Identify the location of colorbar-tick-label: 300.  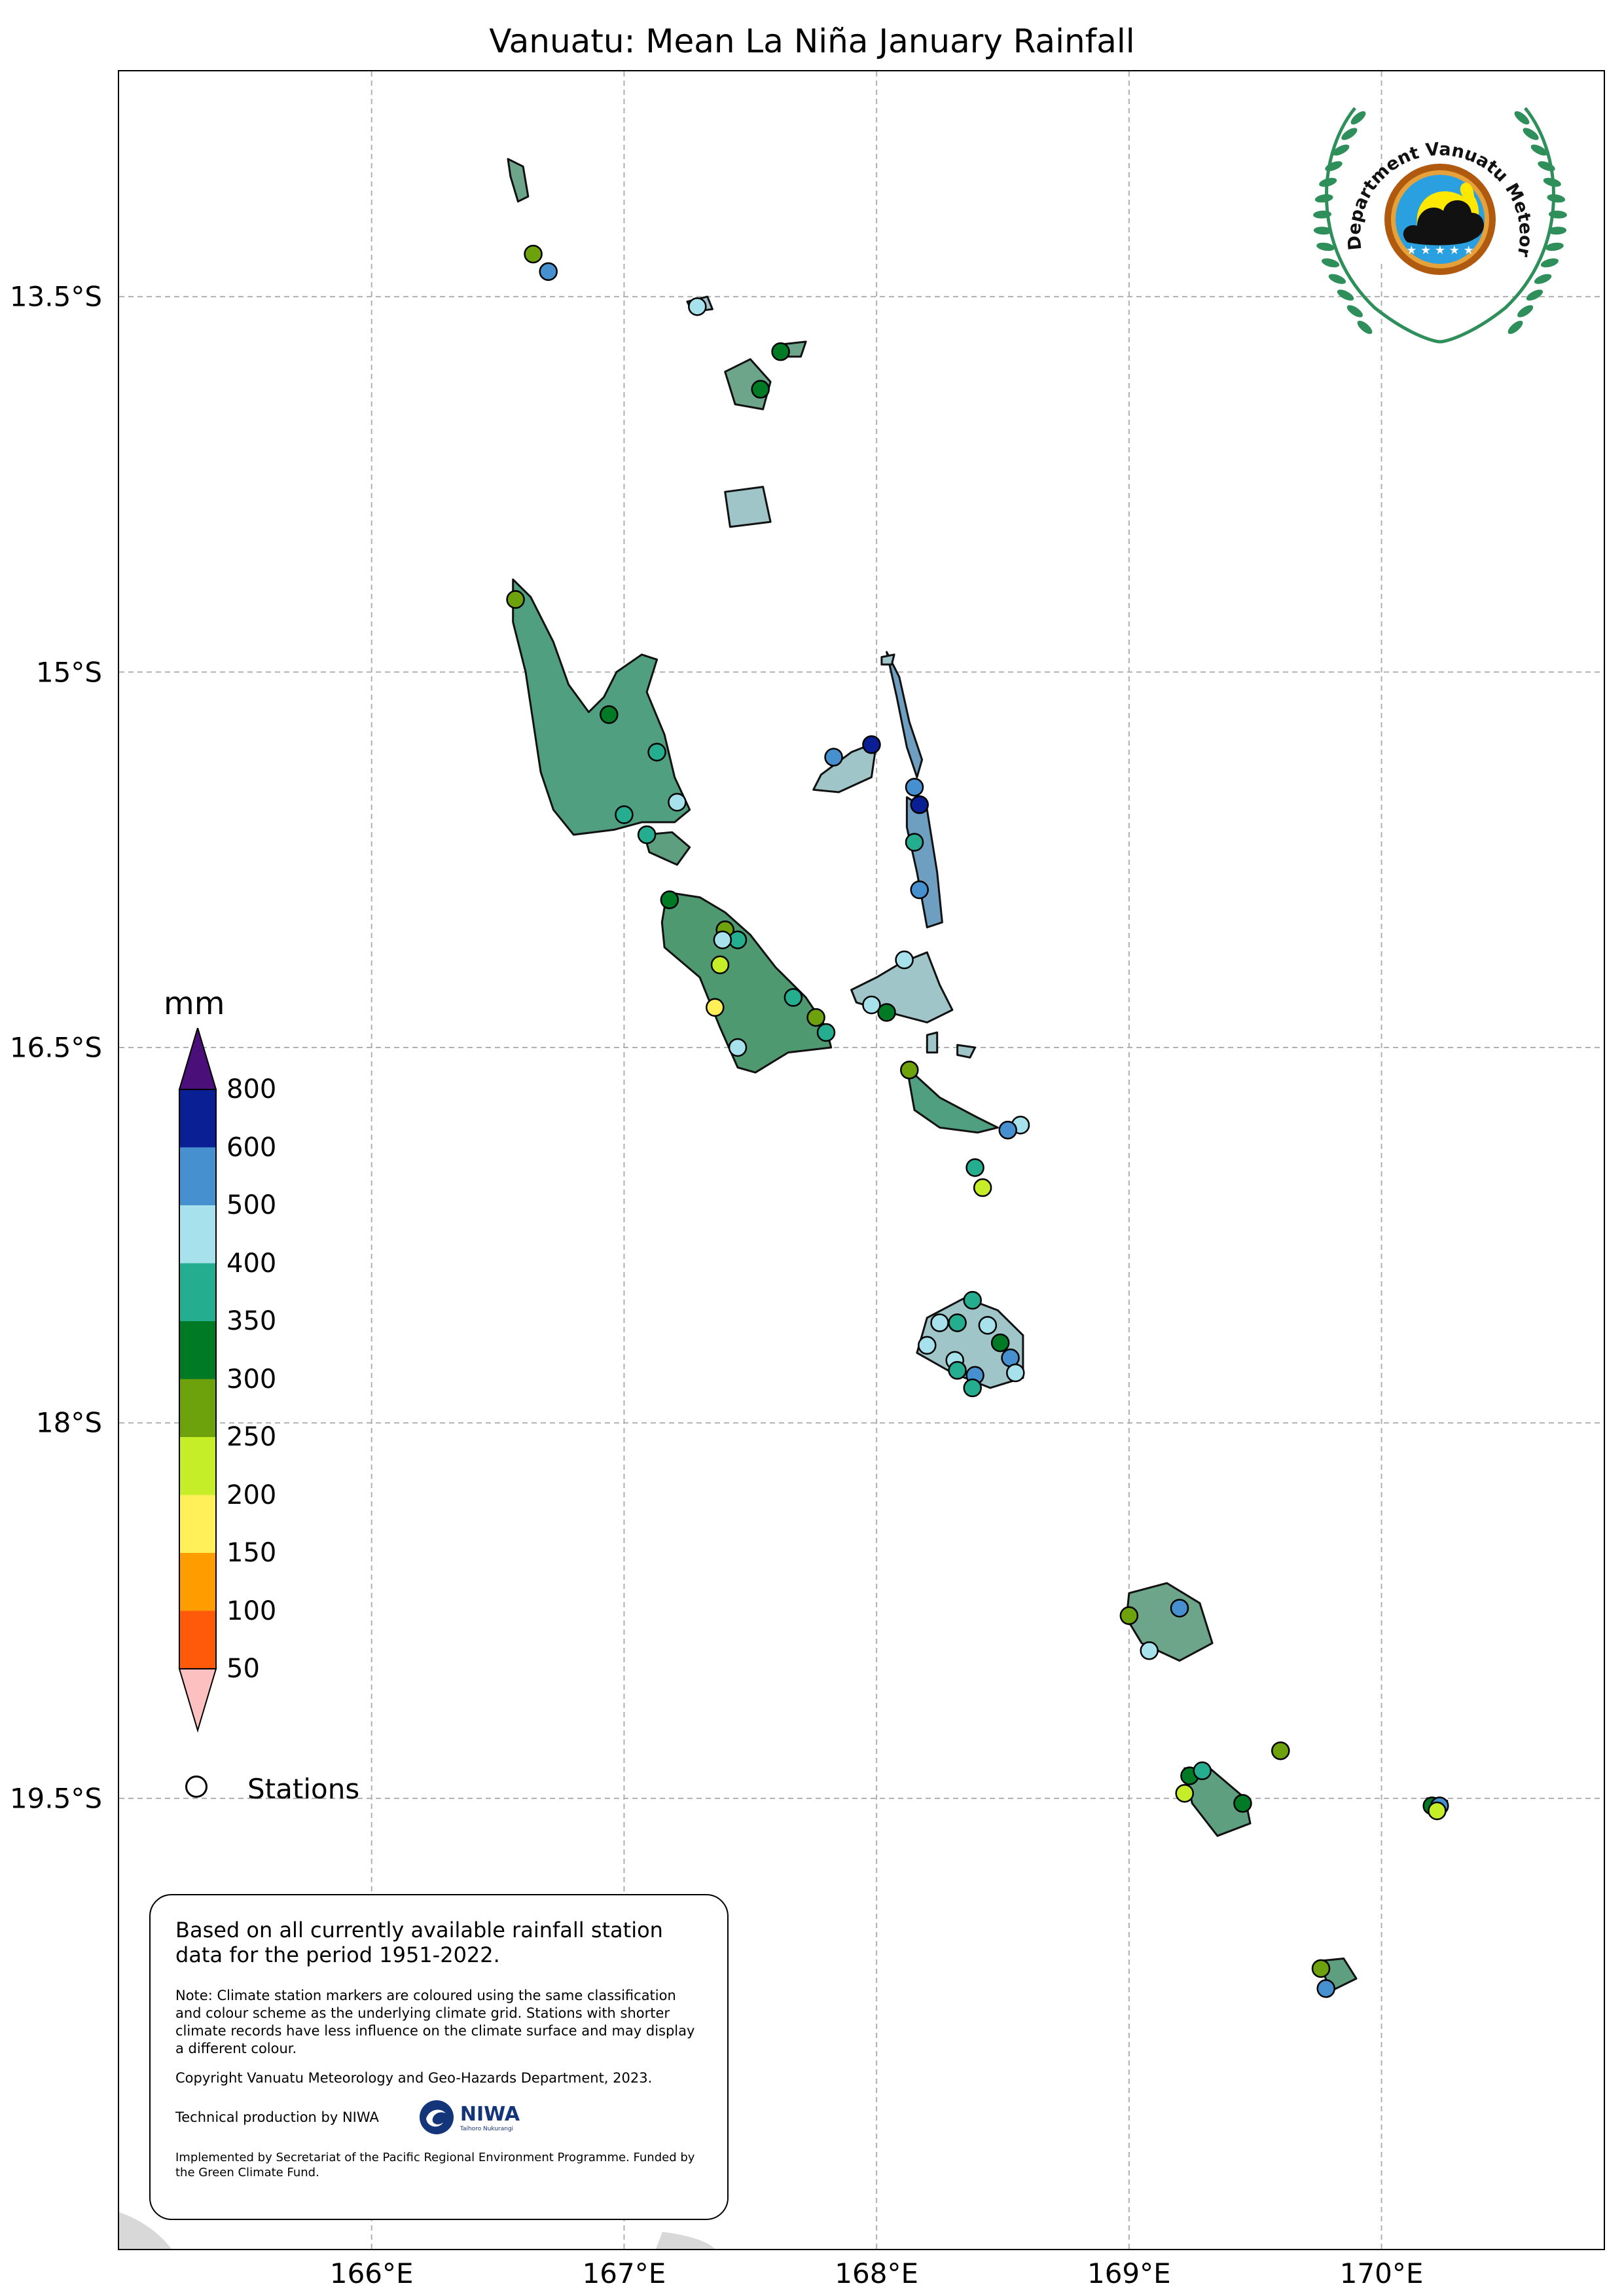
(251, 1379).